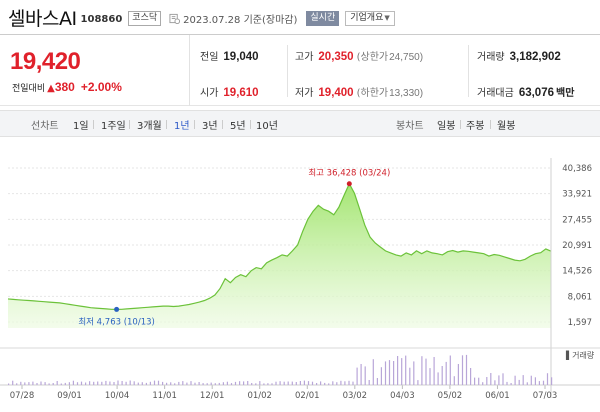 The image size is (600, 412). I want to click on prev-close-stat: 전일 19,040, so click(229, 55).